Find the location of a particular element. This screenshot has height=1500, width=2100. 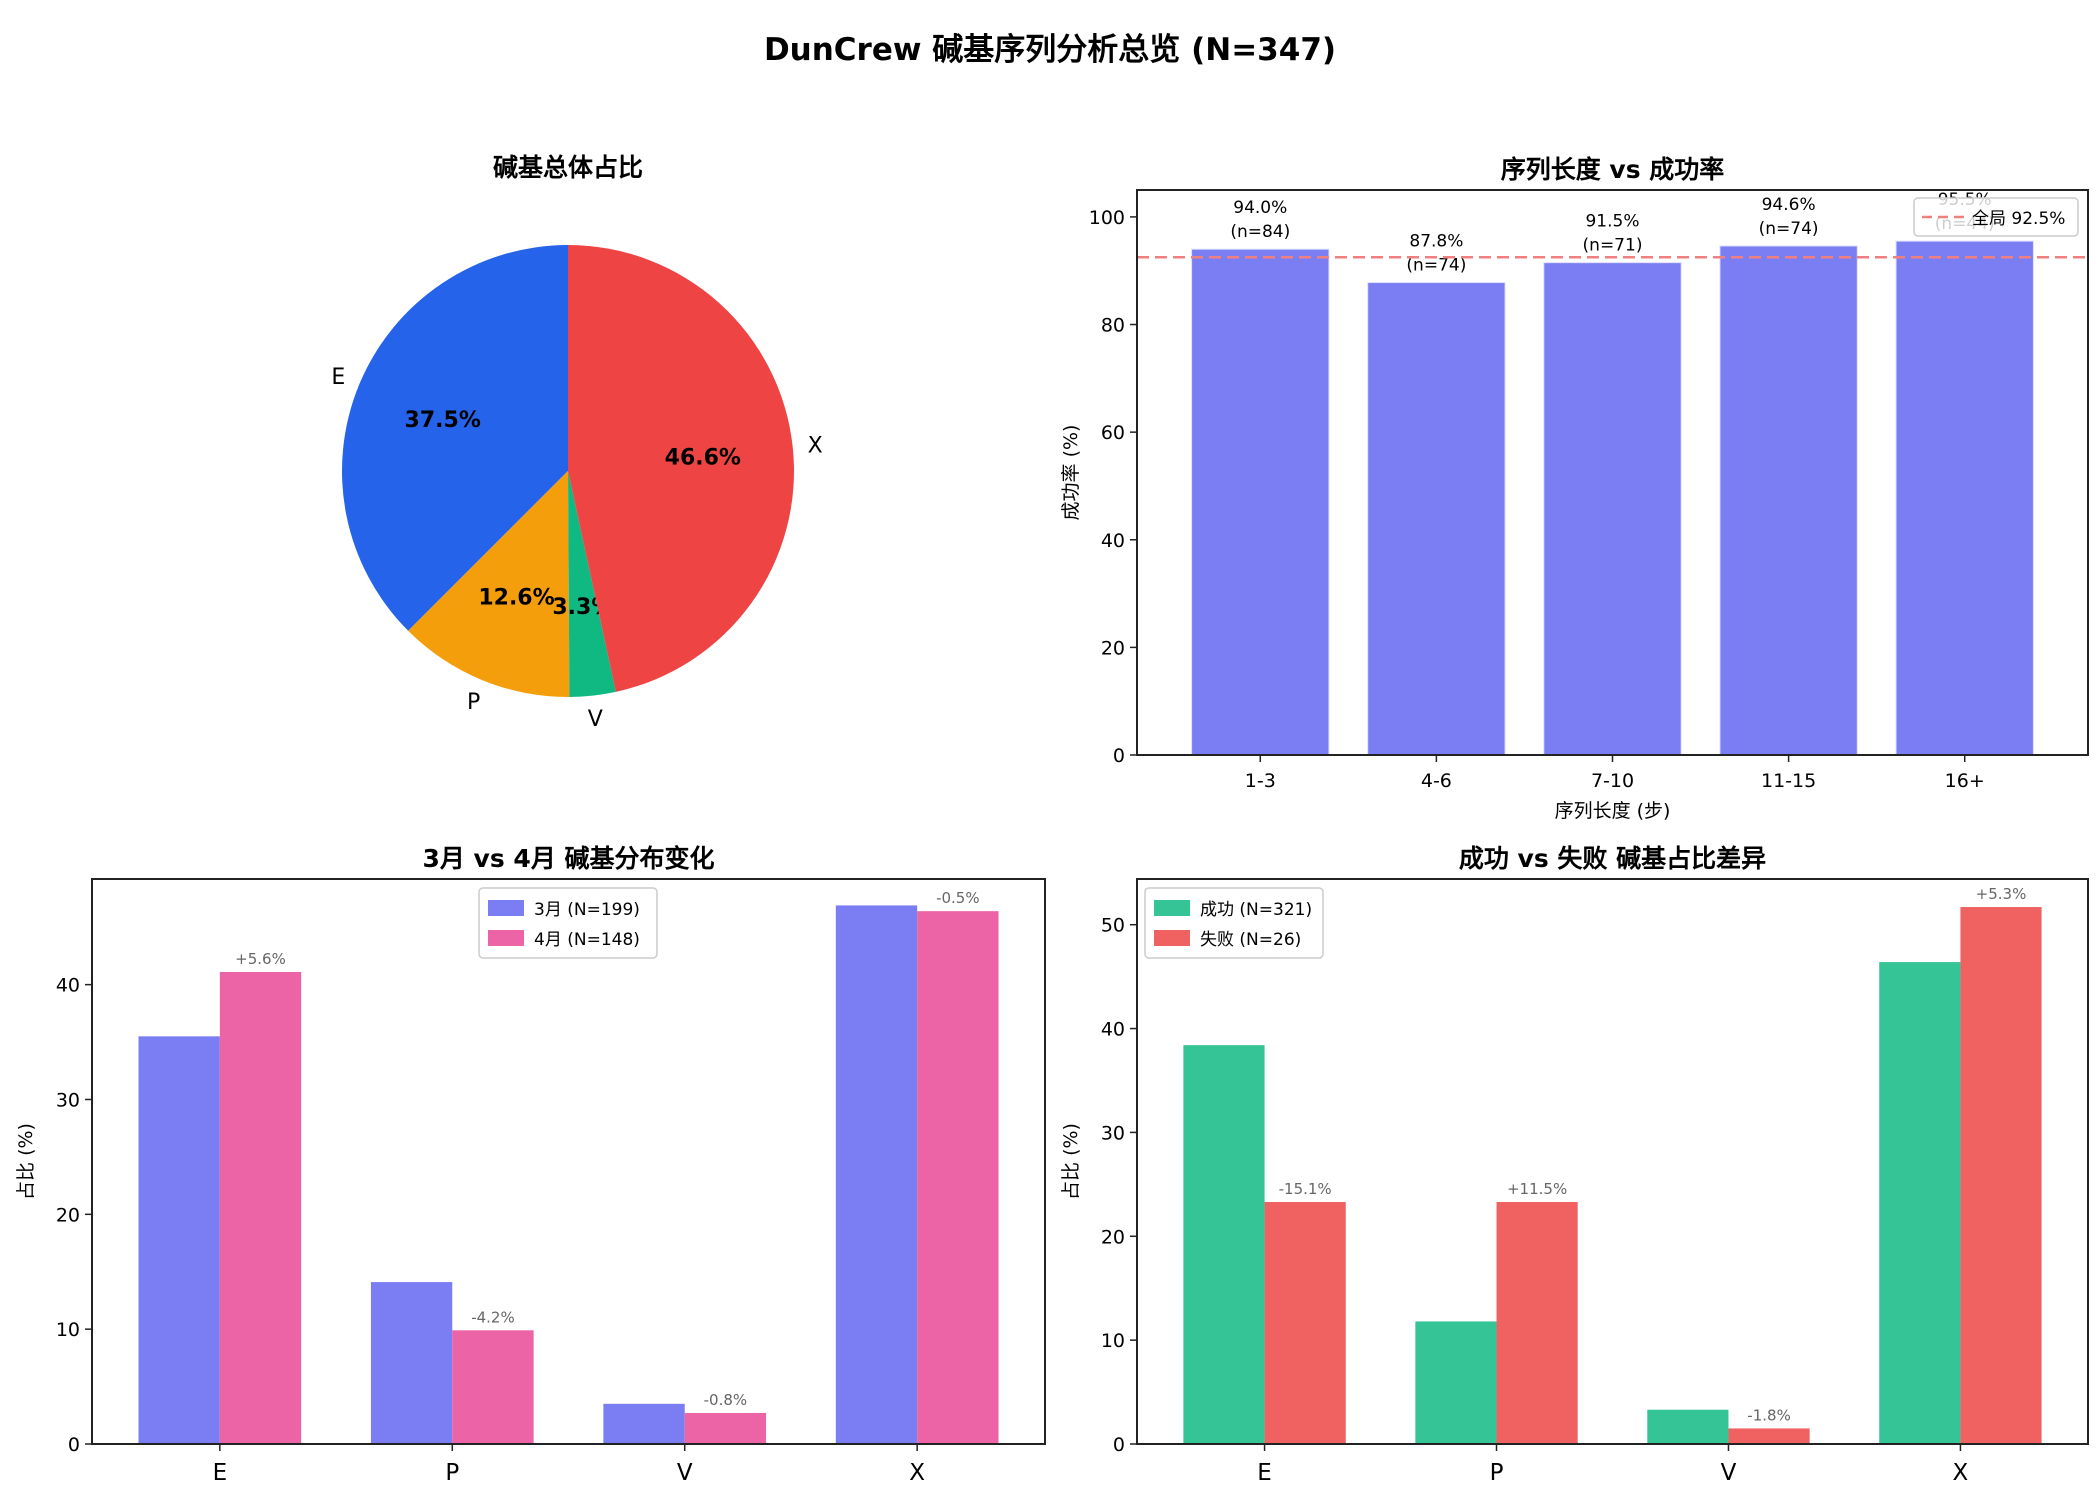

diff-label: -15.1% is located at coordinates (1305, 1189).